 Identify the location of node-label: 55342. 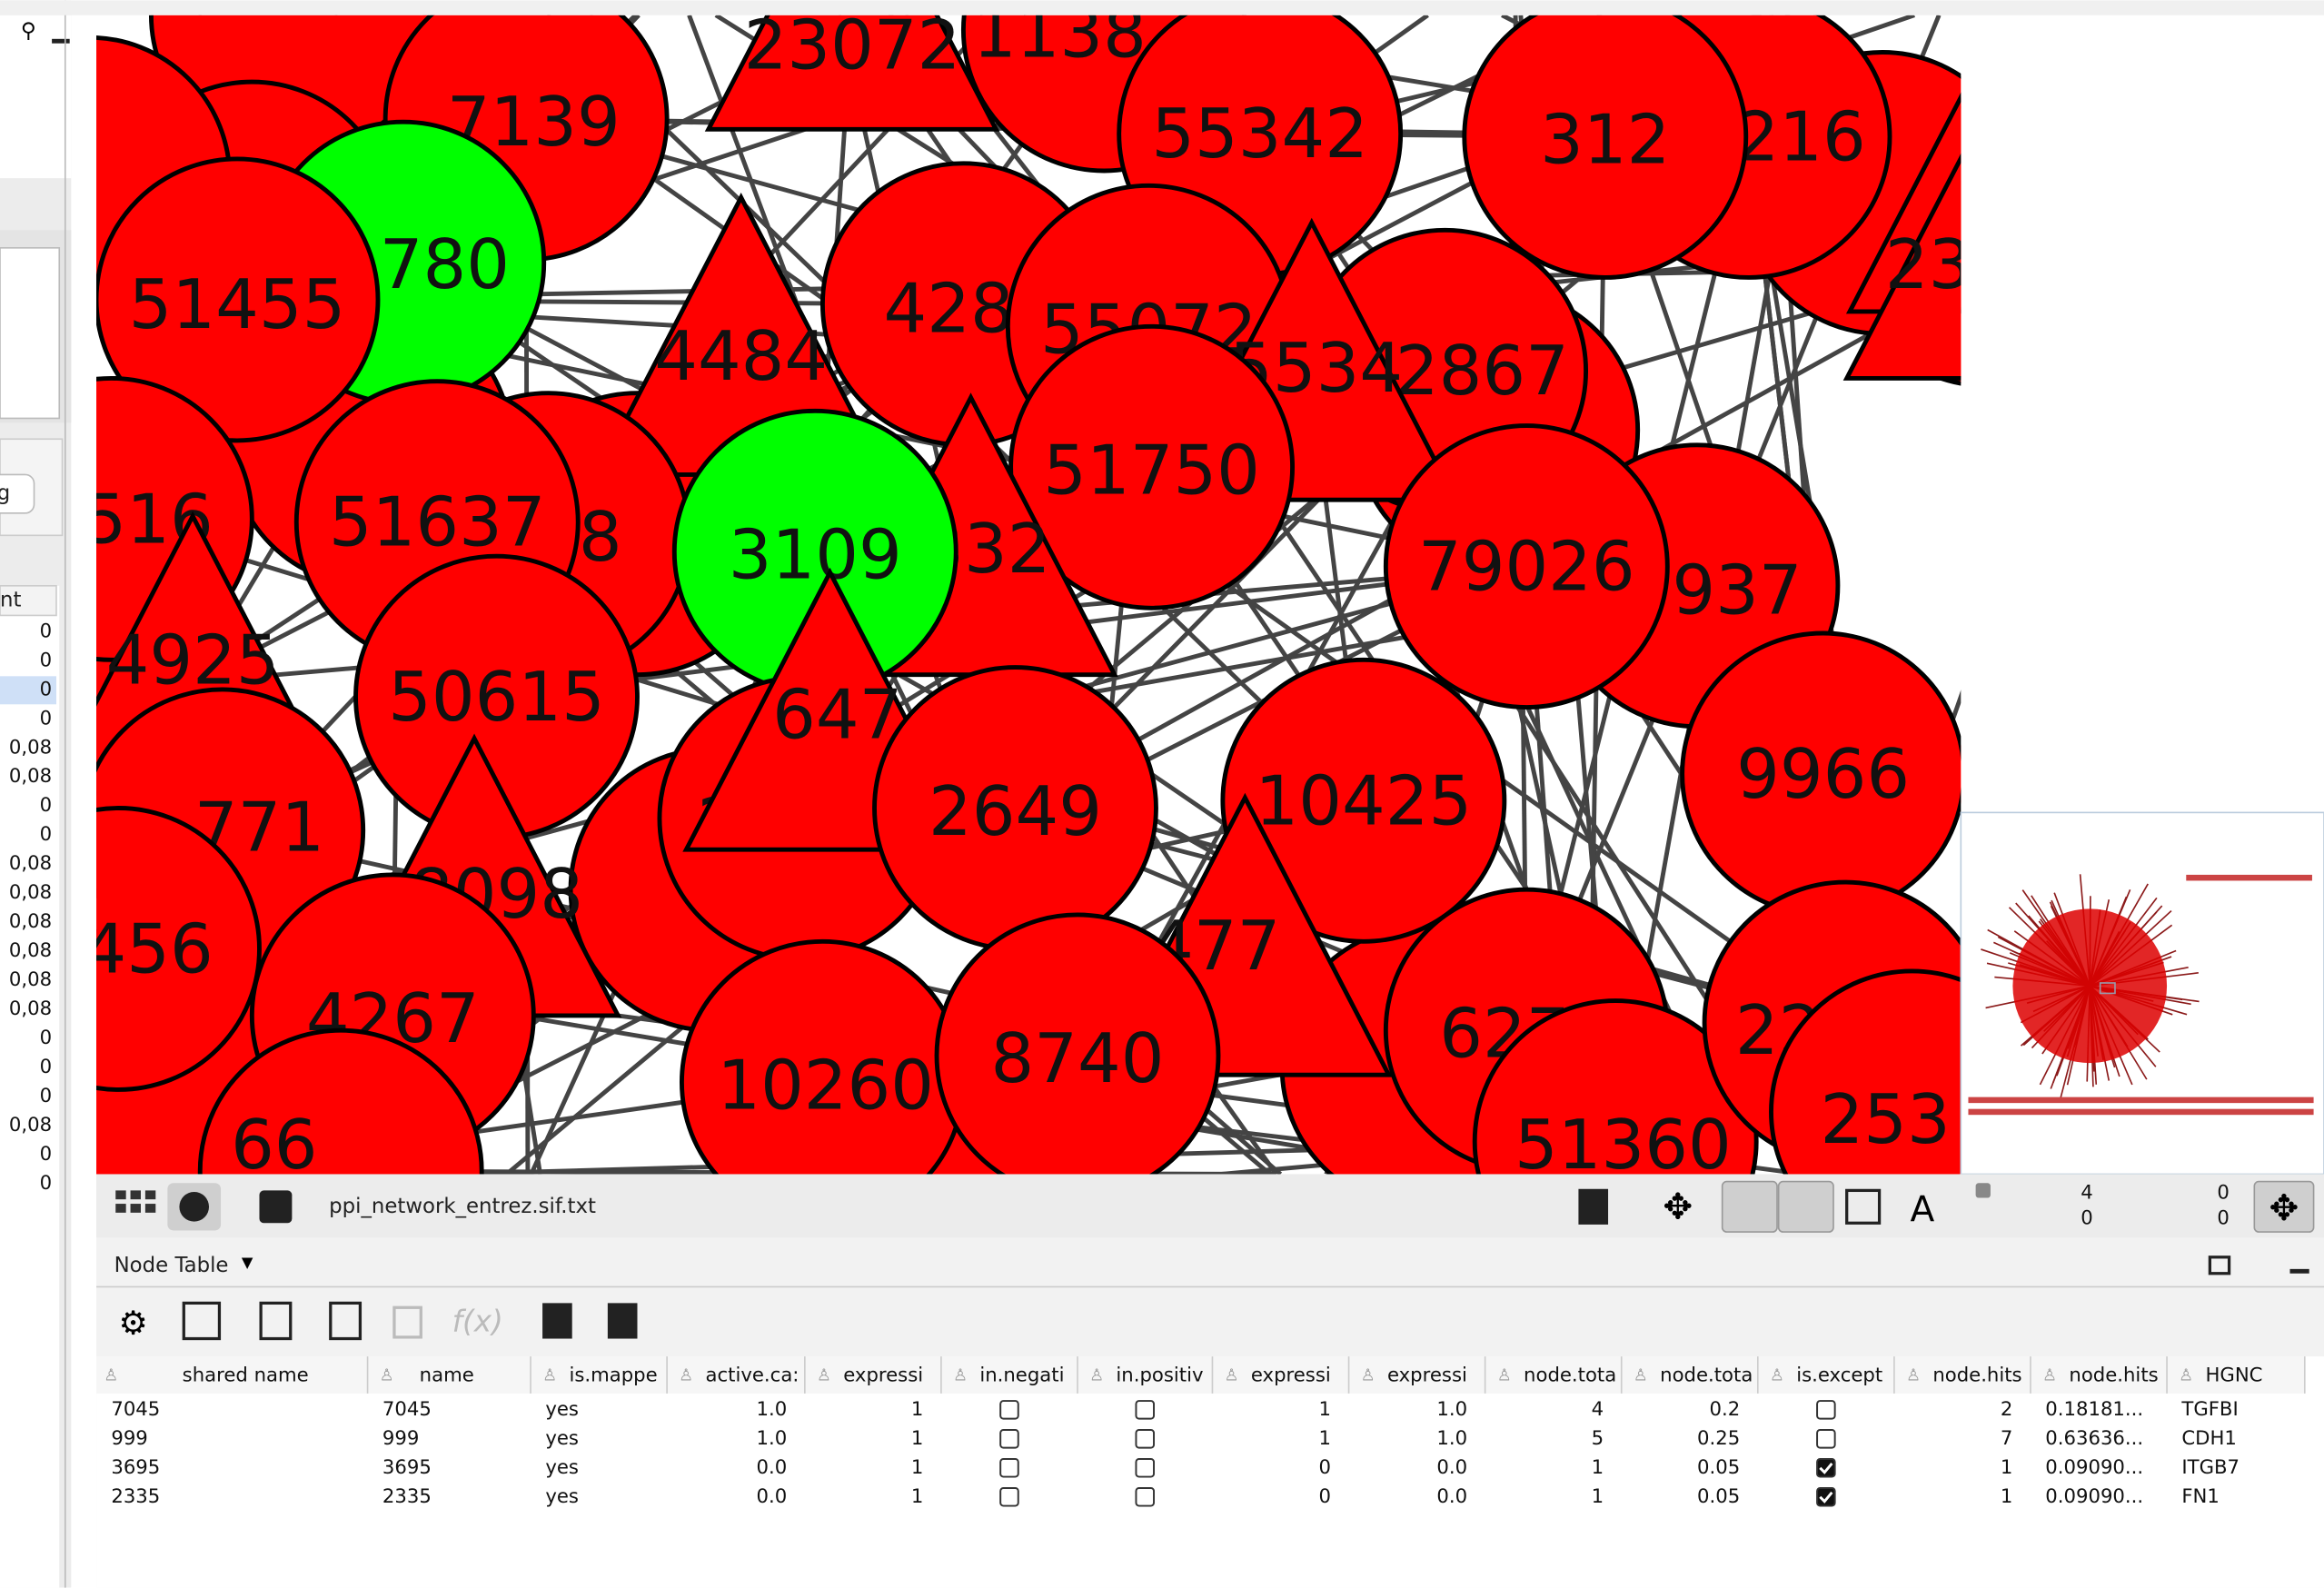
(1260, 134).